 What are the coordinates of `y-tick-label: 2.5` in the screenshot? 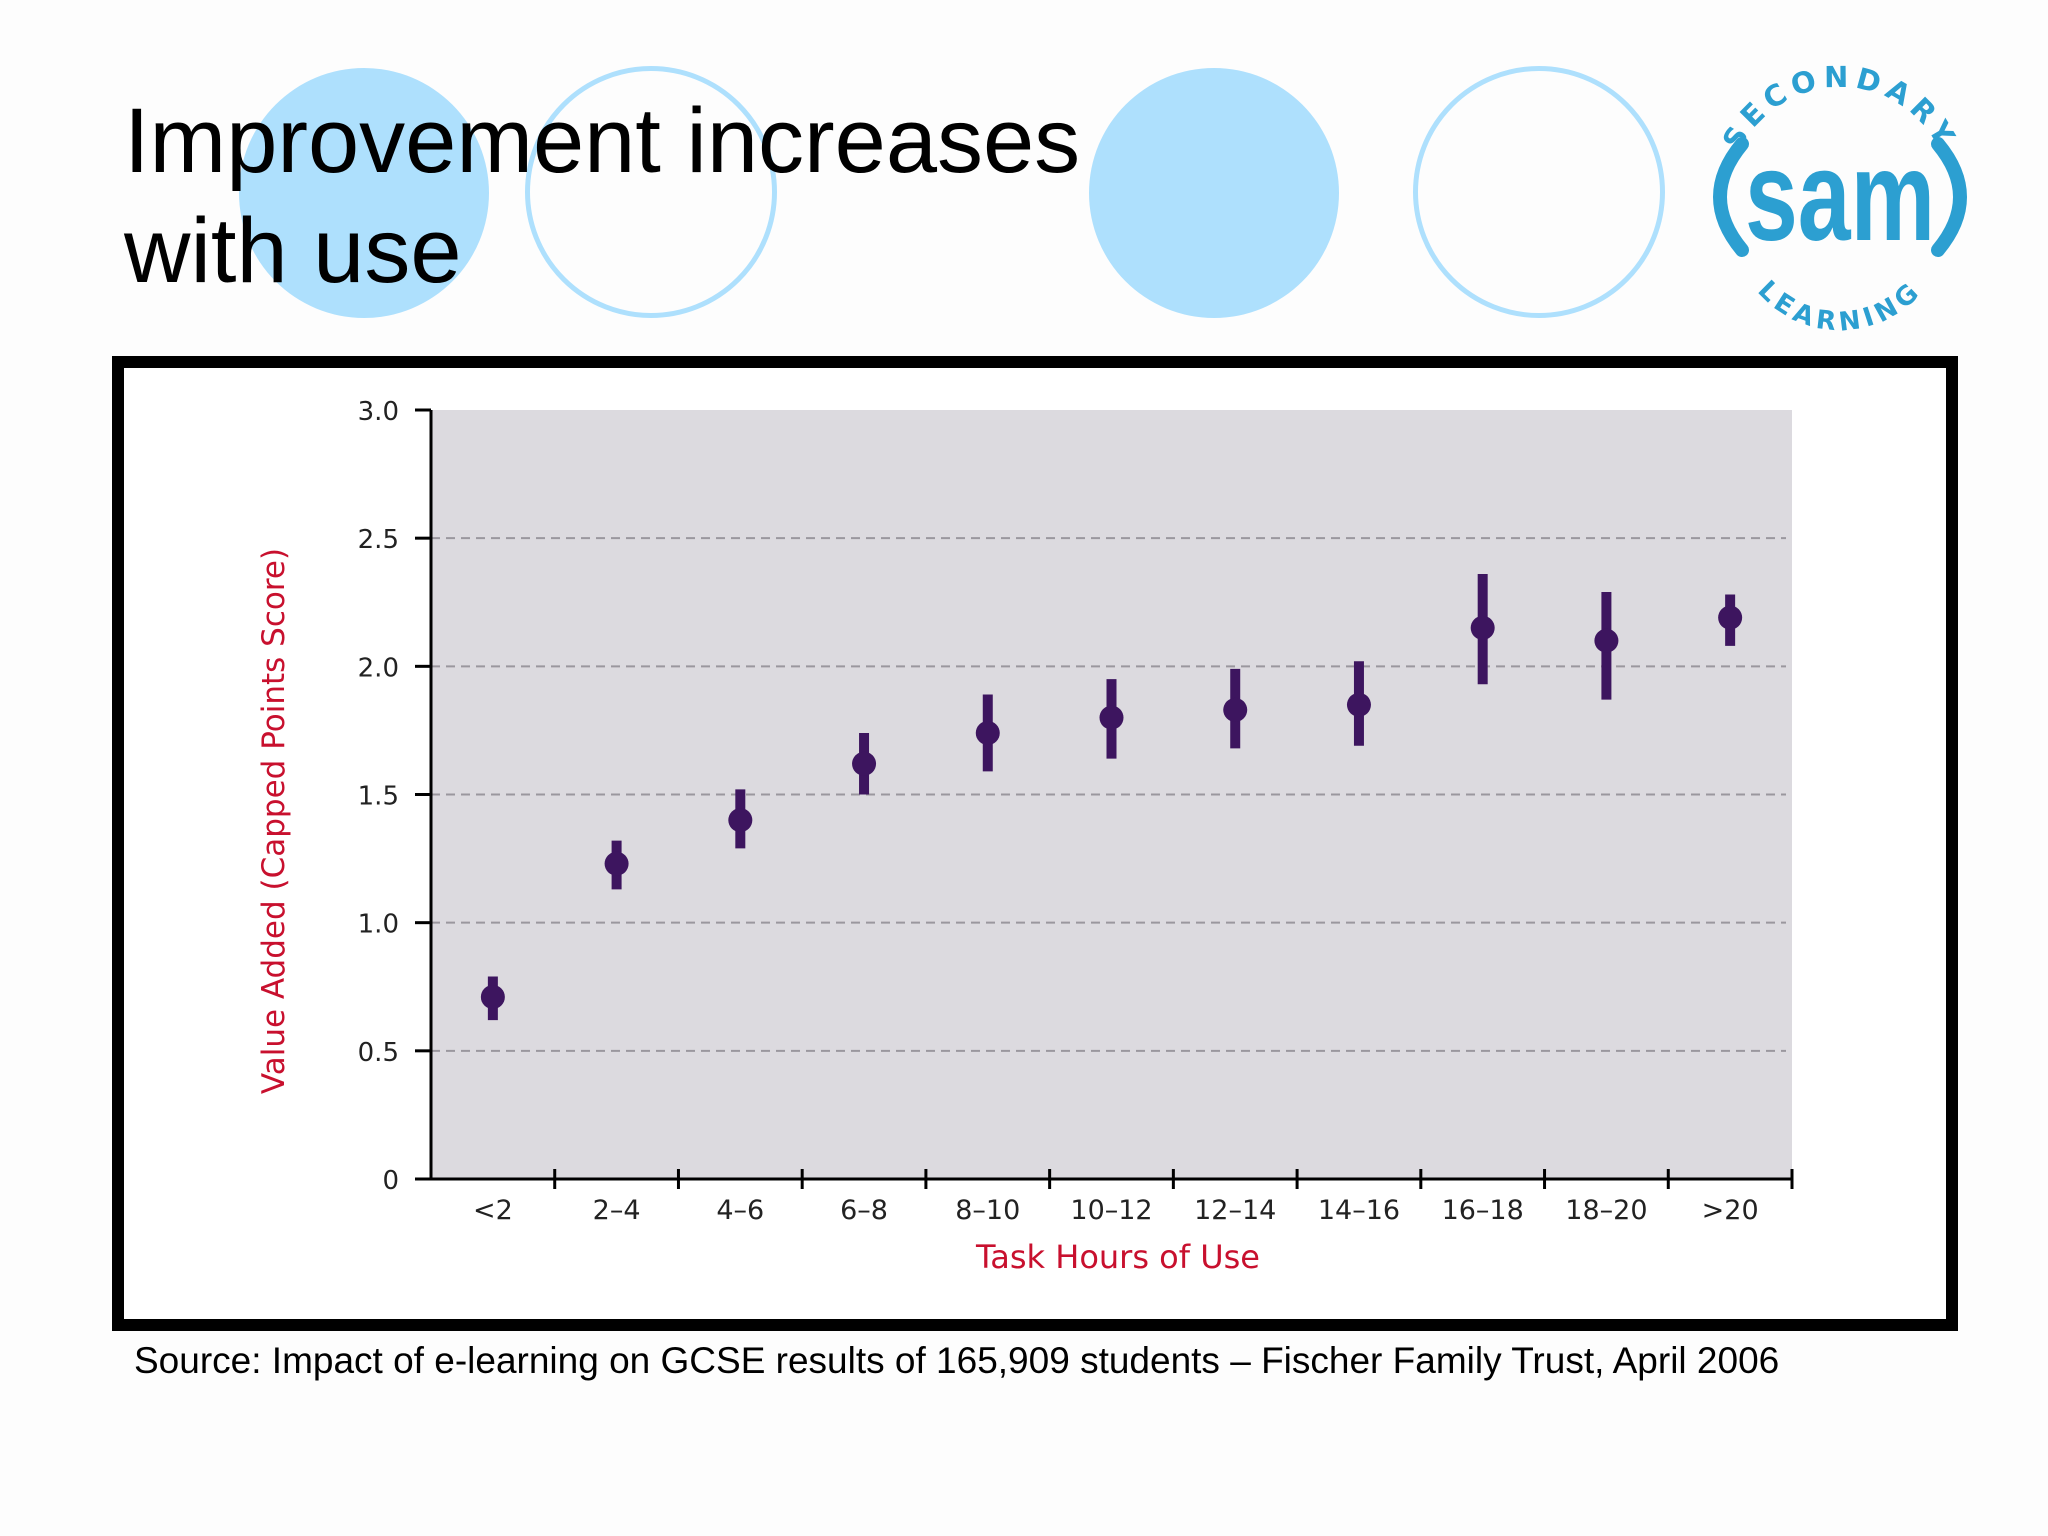 It's located at (378, 540).